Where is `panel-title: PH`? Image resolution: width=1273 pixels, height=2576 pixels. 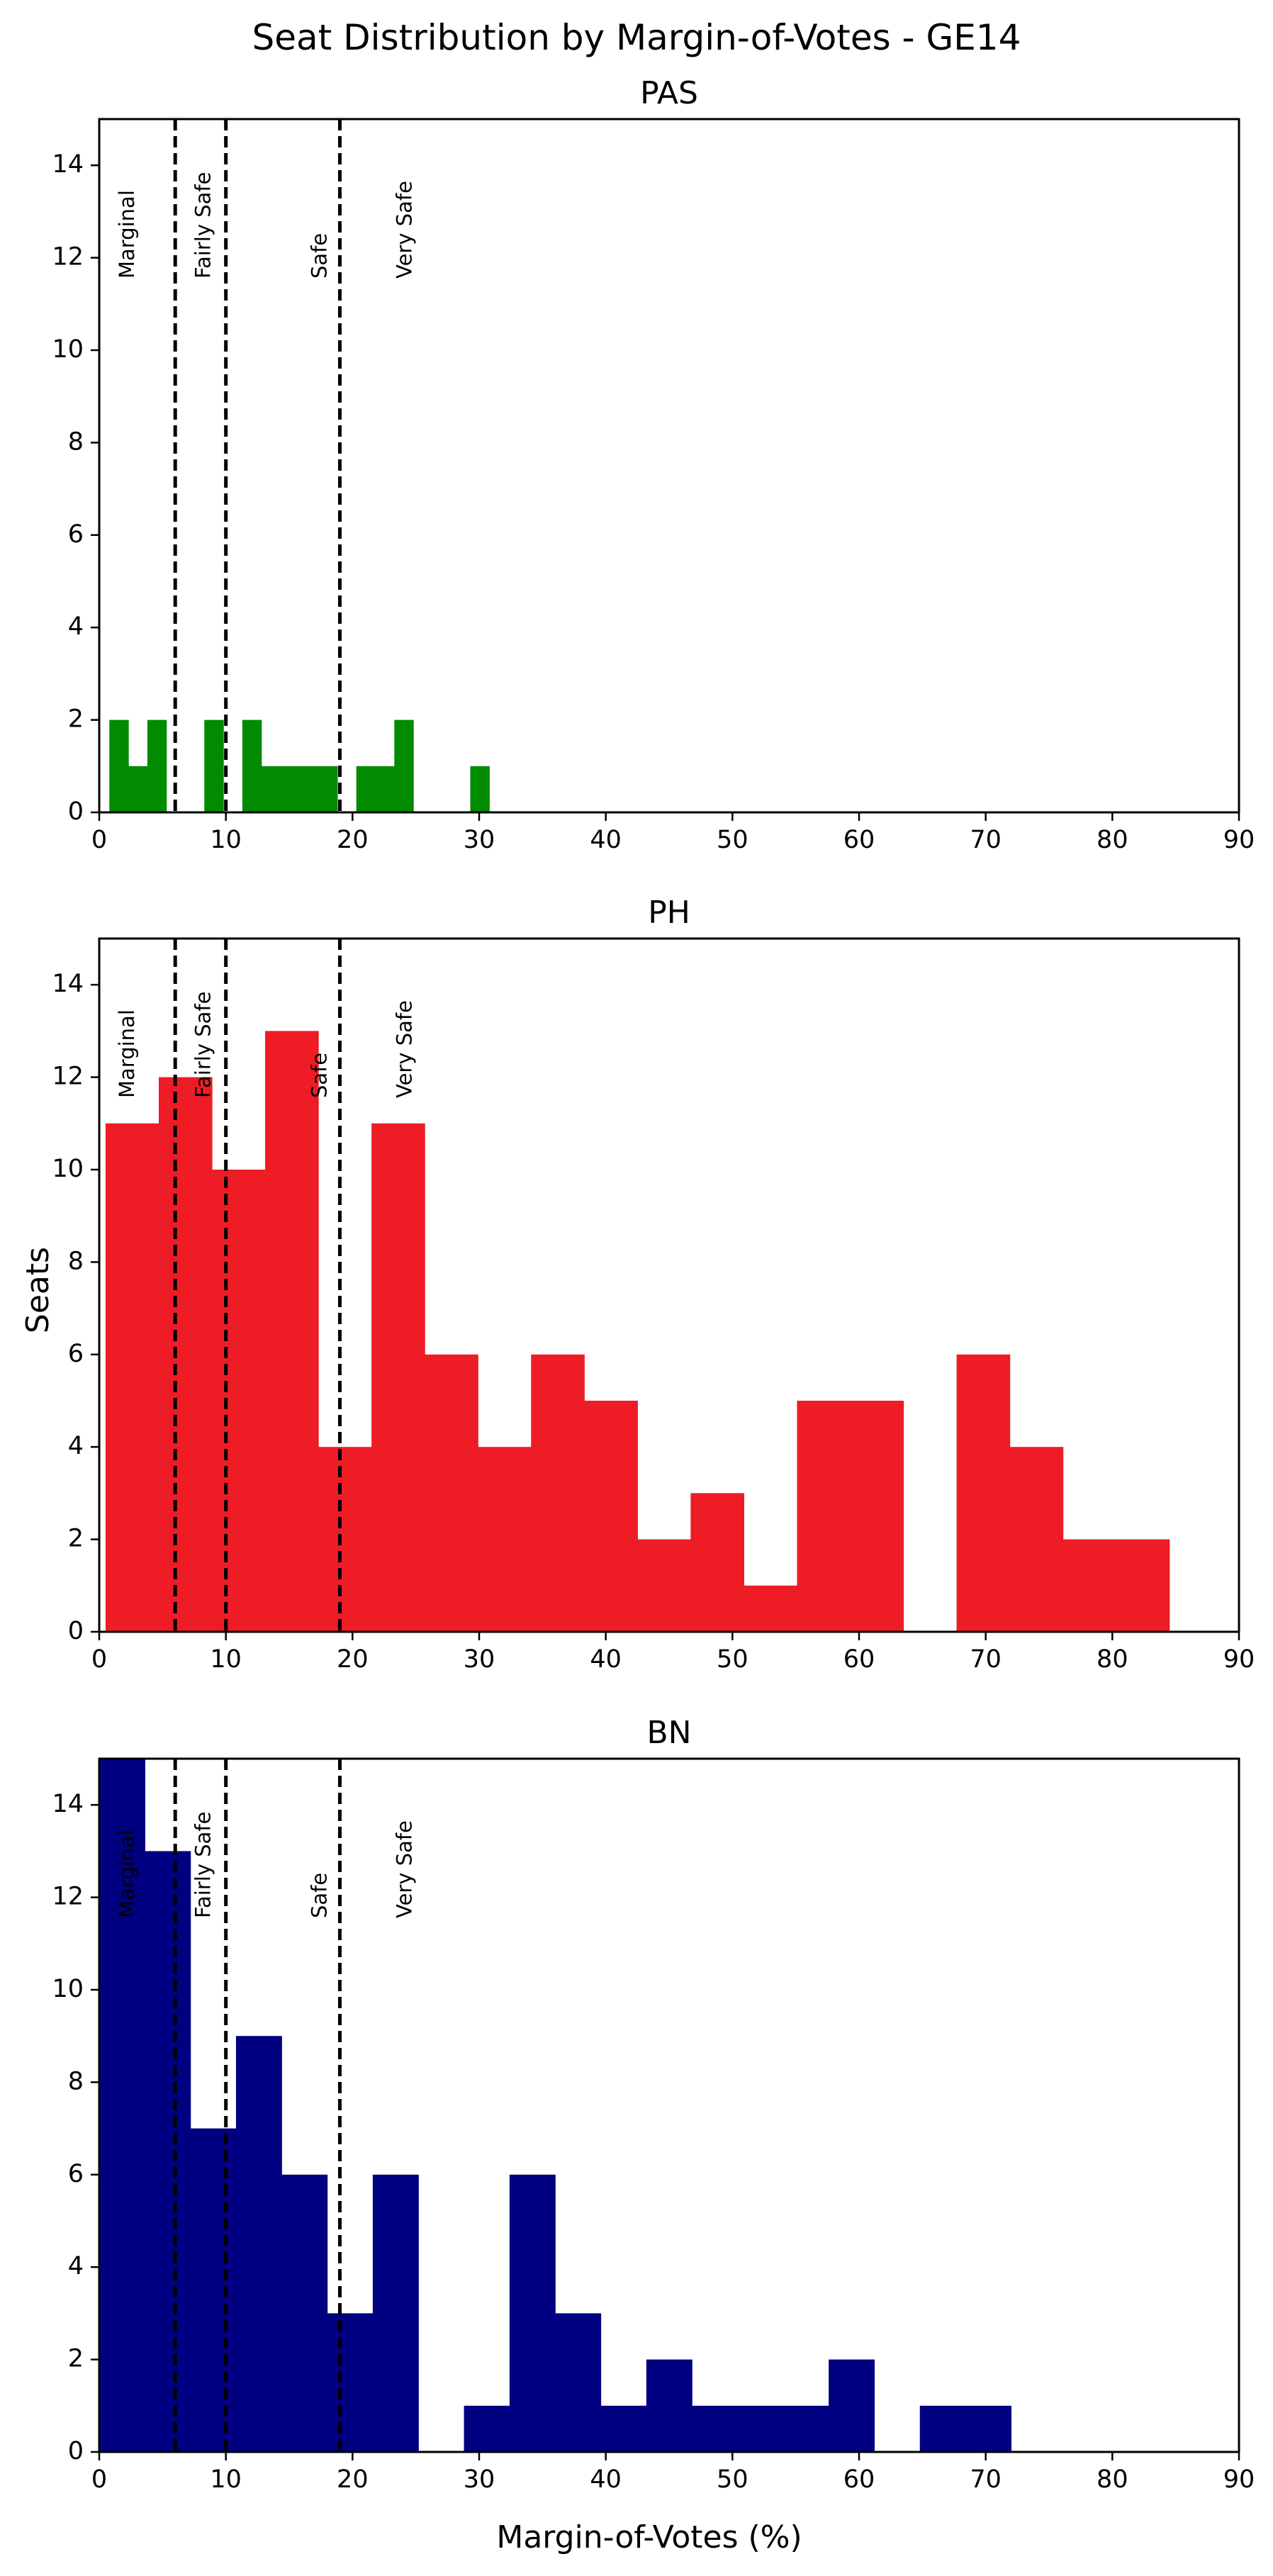
panel-title: PH is located at coordinates (669, 913).